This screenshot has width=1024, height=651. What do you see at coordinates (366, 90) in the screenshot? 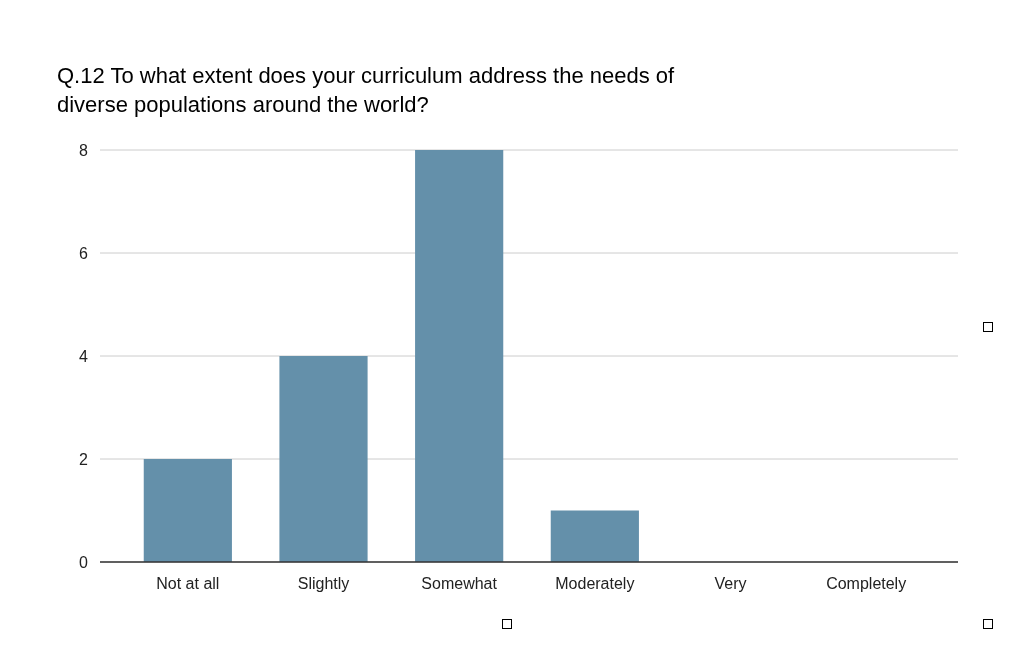
I see `chart-title: Q.12 To what extent does your curriculum address the needs of diverse populations around the world?` at bounding box center [366, 90].